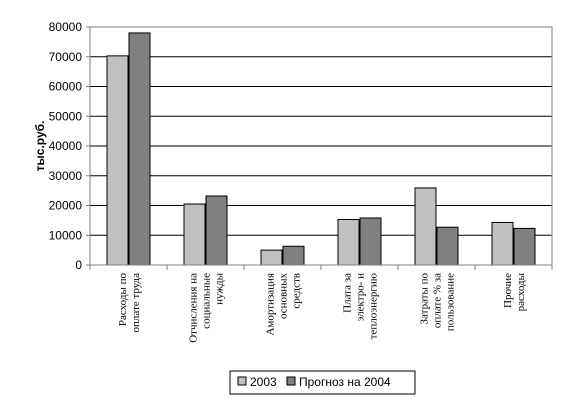  What do you see at coordinates (438, 300) in the screenshot?
I see `x-tick-label: оплате % за` at bounding box center [438, 300].